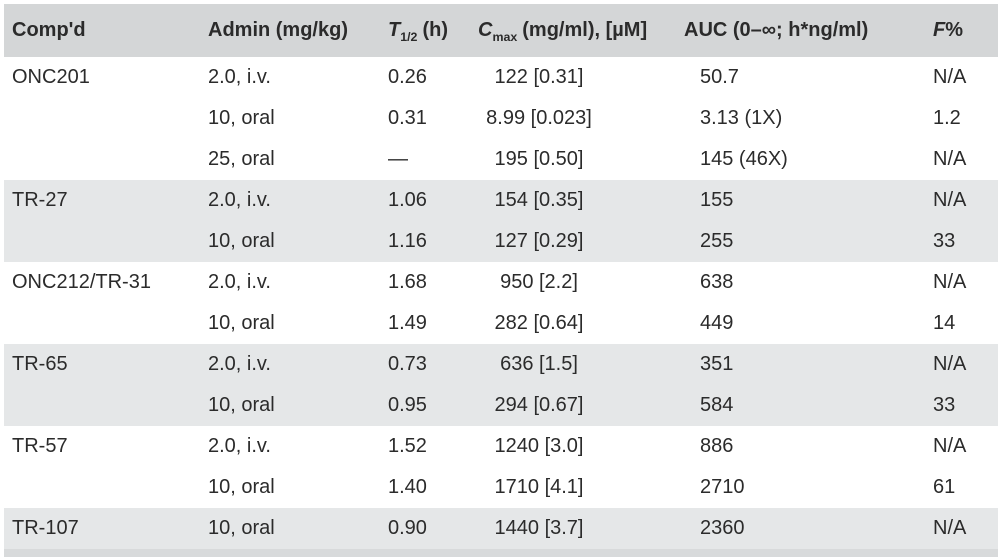 This screenshot has height=557, width=1000. What do you see at coordinates (407, 446) in the screenshot?
I see `thalf-cell: 1.52` at bounding box center [407, 446].